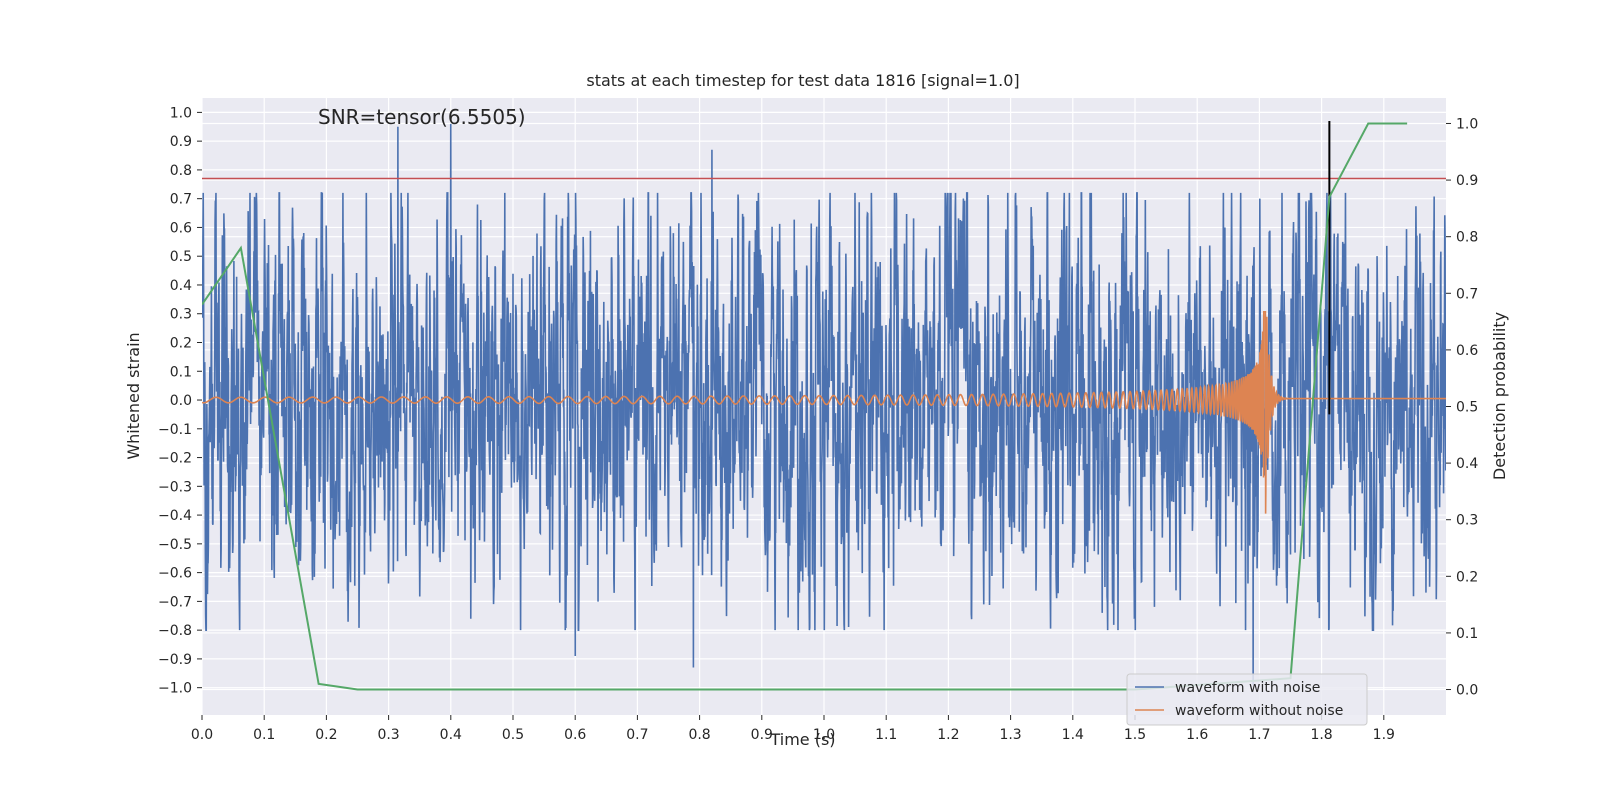 This screenshot has width=1600, height=800. Describe the element at coordinates (175, 574) in the screenshot. I see `y-tick-label: −0.6` at that location.